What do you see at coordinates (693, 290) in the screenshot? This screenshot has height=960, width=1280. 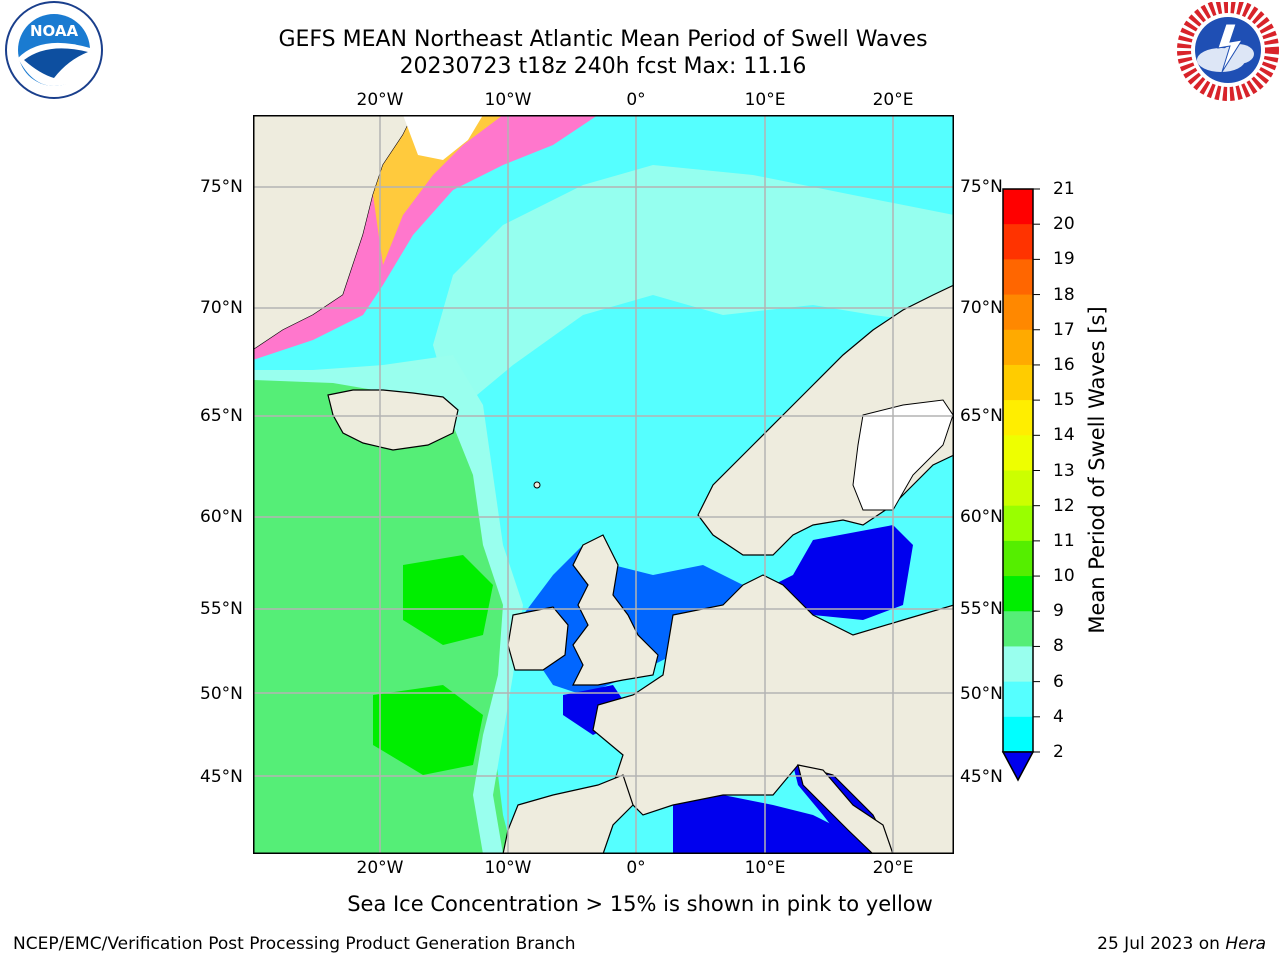 I see `swell-zone-8-9s-north` at bounding box center [693, 290].